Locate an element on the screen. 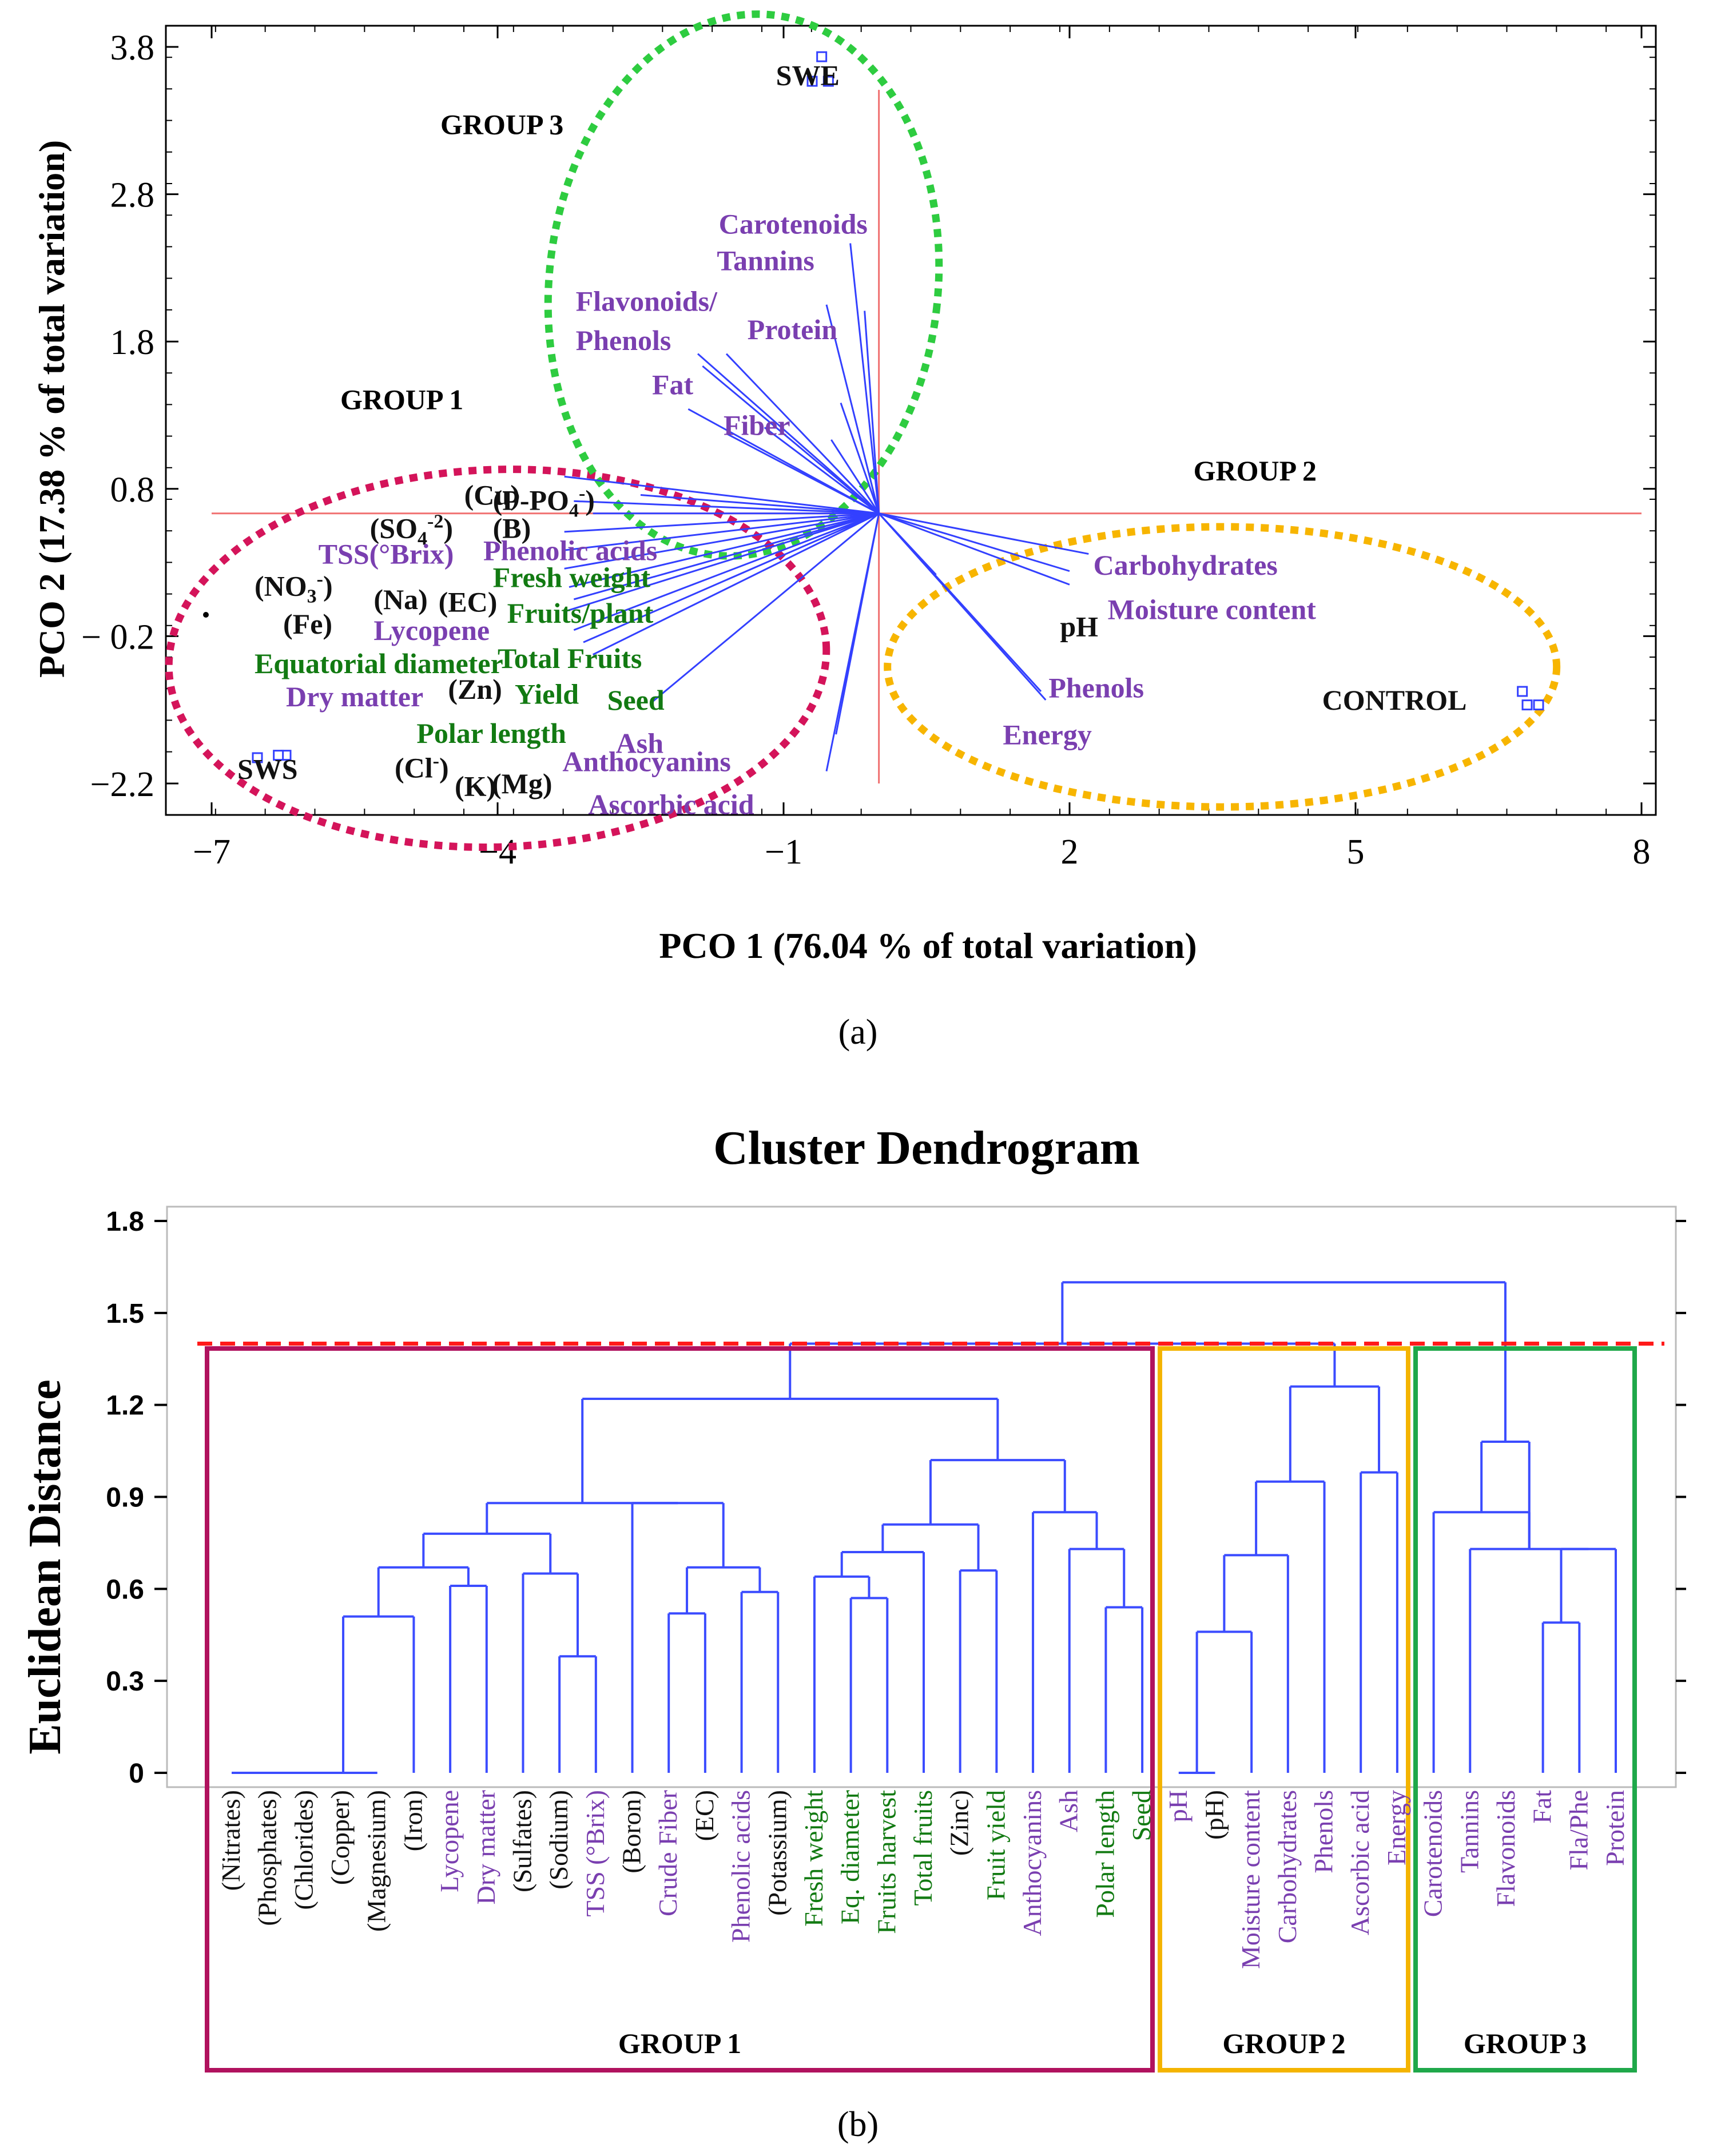 This screenshot has width=1713, height=2156. leaf-label-protein: Protein is located at coordinates (1614, 1828).